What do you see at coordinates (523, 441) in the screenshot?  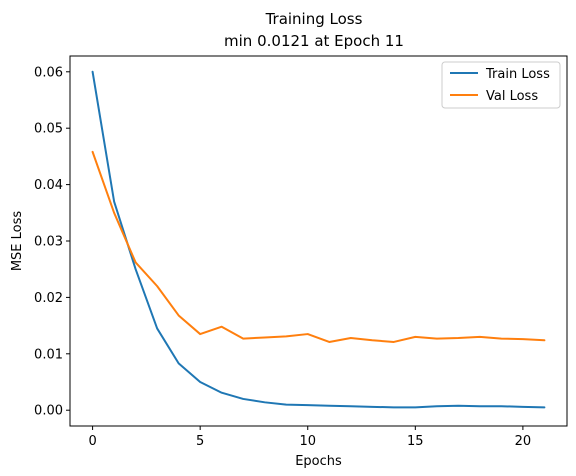 I see `x-tick-label: 20` at bounding box center [523, 441].